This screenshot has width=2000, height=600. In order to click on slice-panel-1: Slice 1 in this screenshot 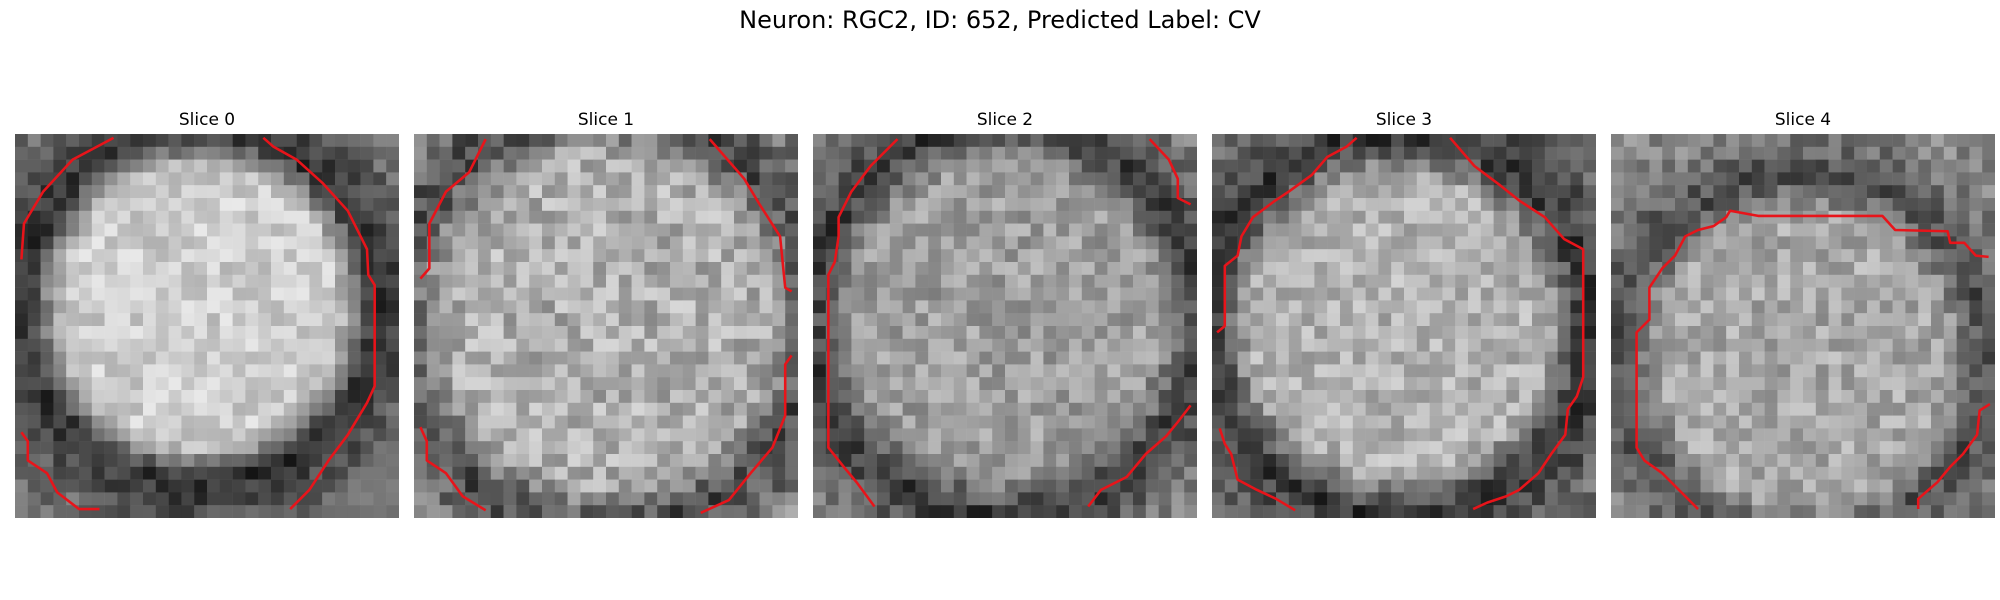, I will do `click(606, 313)`.